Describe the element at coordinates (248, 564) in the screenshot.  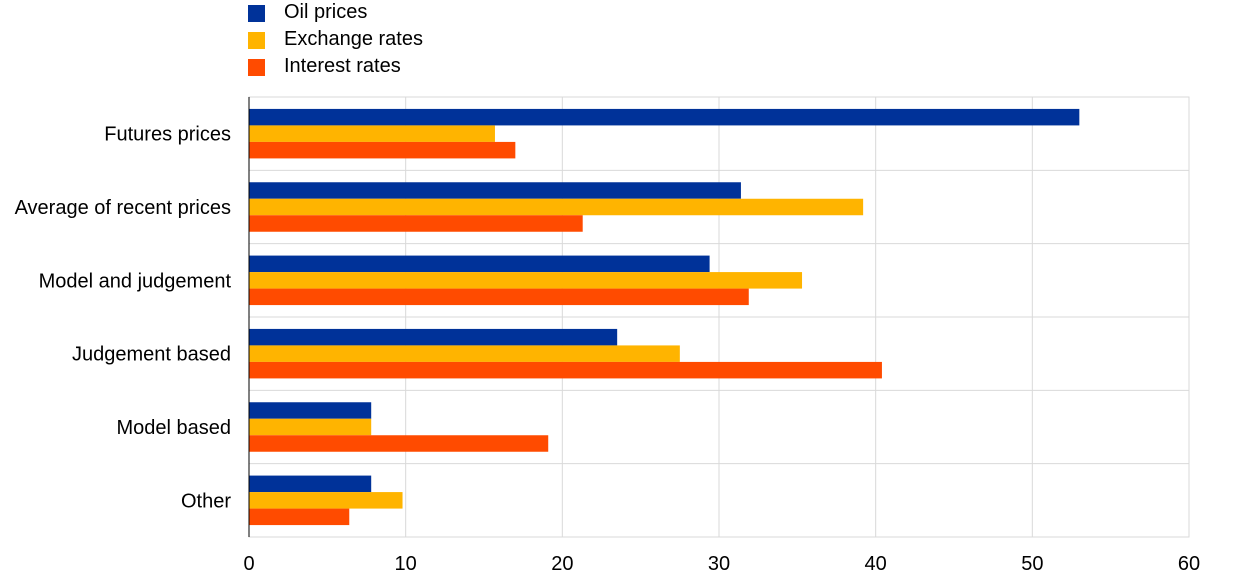
I see `x-tick-label: 0` at that location.